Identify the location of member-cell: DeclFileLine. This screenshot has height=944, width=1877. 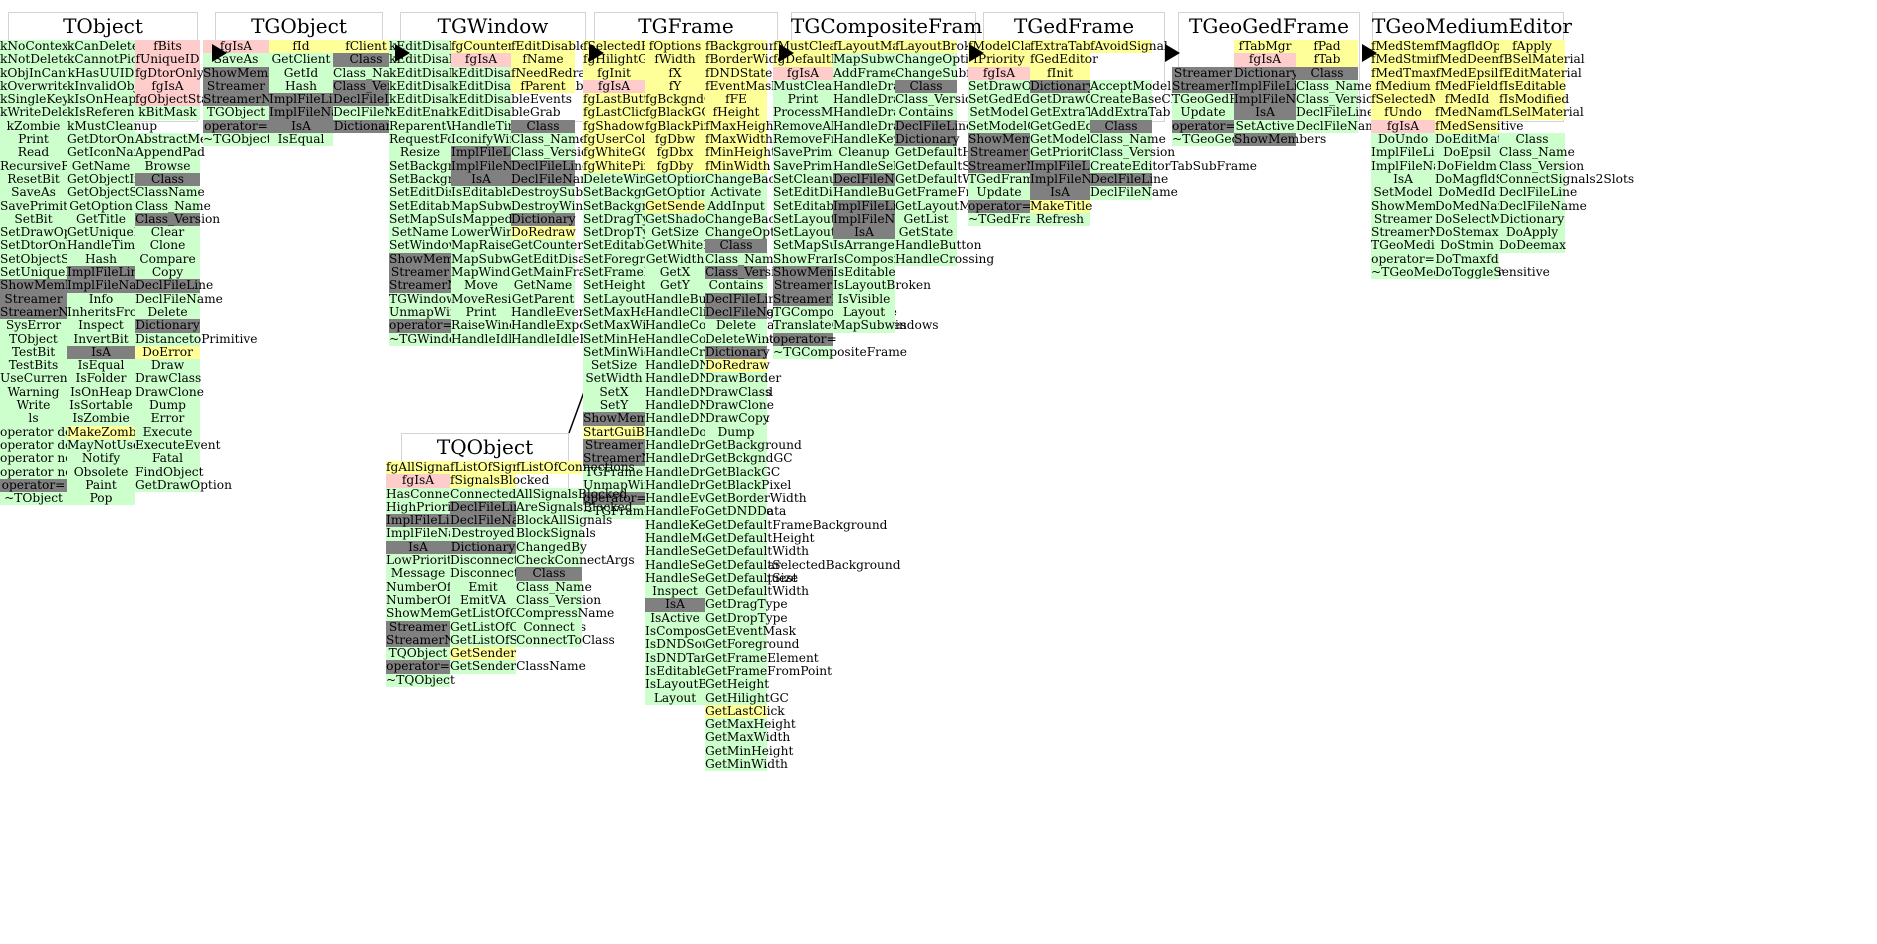
(1538, 192).